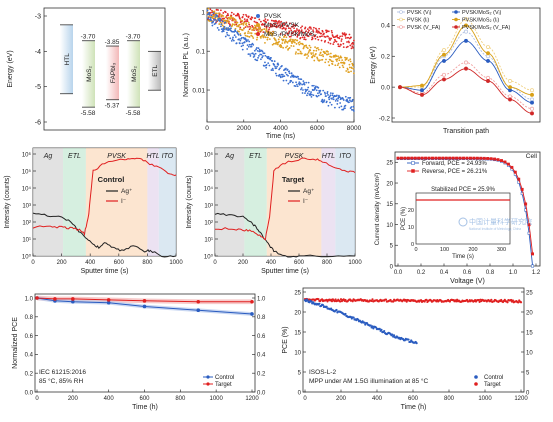 This screenshot has width=553, height=422. What do you see at coordinates (216, 399) in the screenshot?
I see `iec-x-tick-label: 1000` at bounding box center [216, 399].